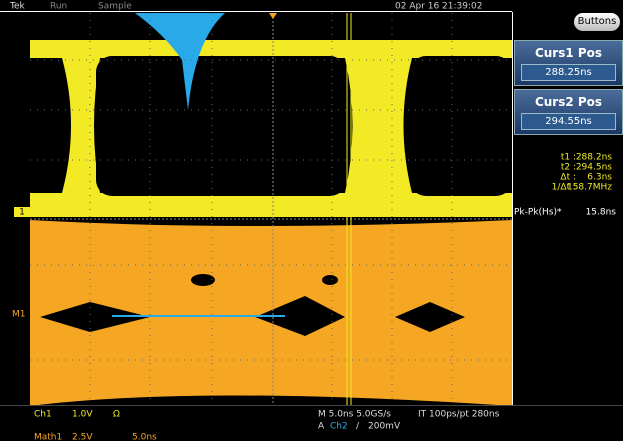 Image resolution: width=623 pixels, height=441 pixels. I want to click on ch1-label: Ch1, so click(43, 415).